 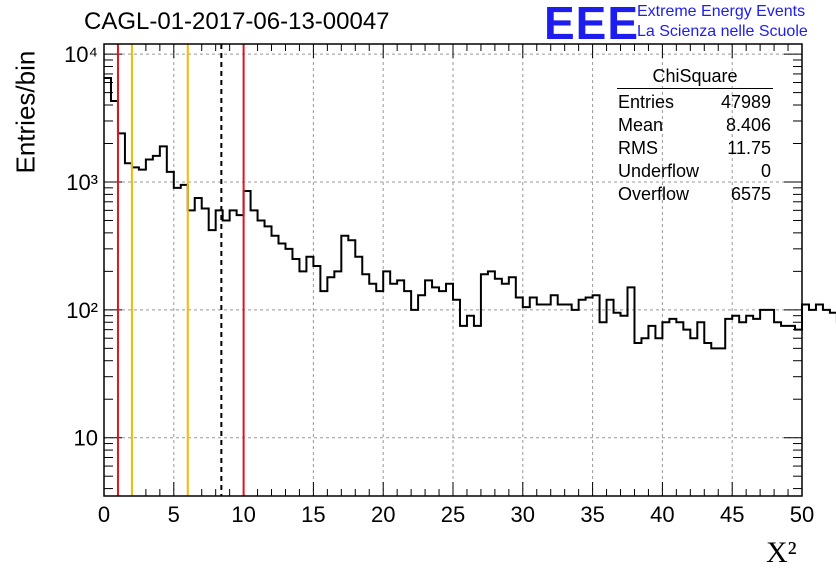 What do you see at coordinates (592, 514) in the screenshot?
I see `x-tick-label: 35` at bounding box center [592, 514].